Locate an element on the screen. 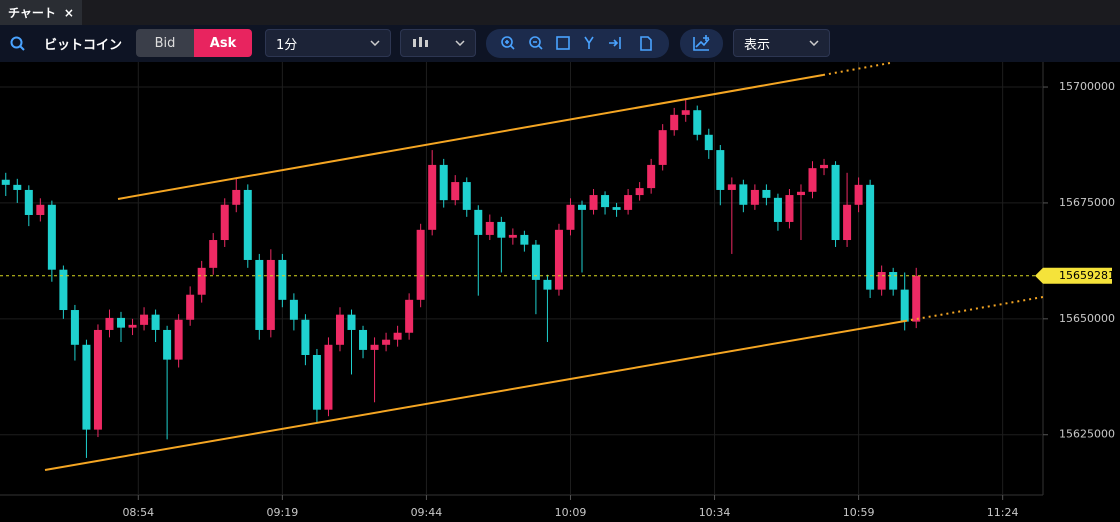 The image size is (1120, 522). y-tick-label: 15700000 is located at coordinates (1087, 86).